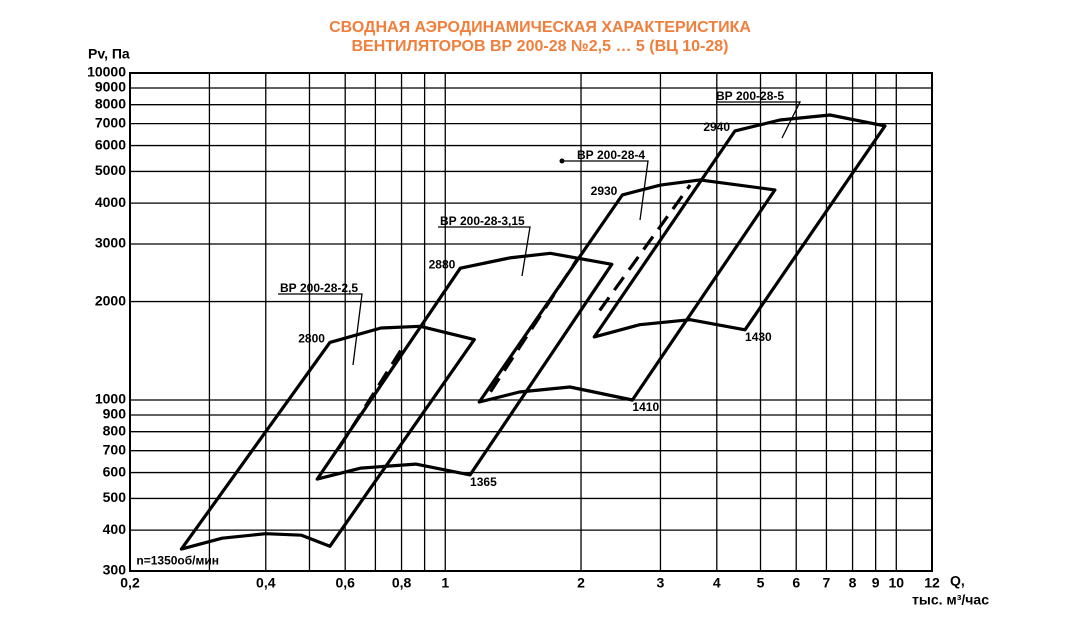 This screenshot has height=621, width=1080. Describe the element at coordinates (115, 449) in the screenshot. I see `y-tick-label: 700` at that location.